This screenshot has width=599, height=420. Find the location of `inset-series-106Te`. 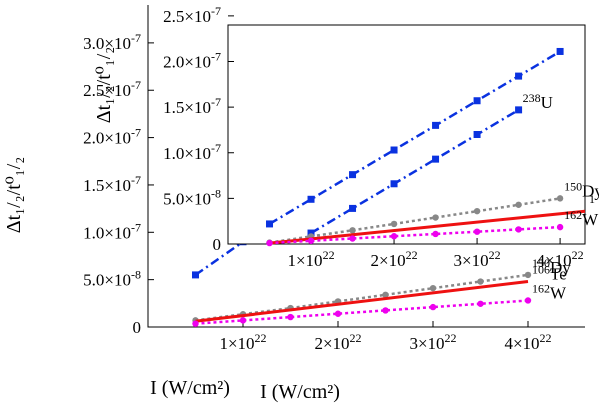

inset-series-106Te is located at coordinates (427, 227).